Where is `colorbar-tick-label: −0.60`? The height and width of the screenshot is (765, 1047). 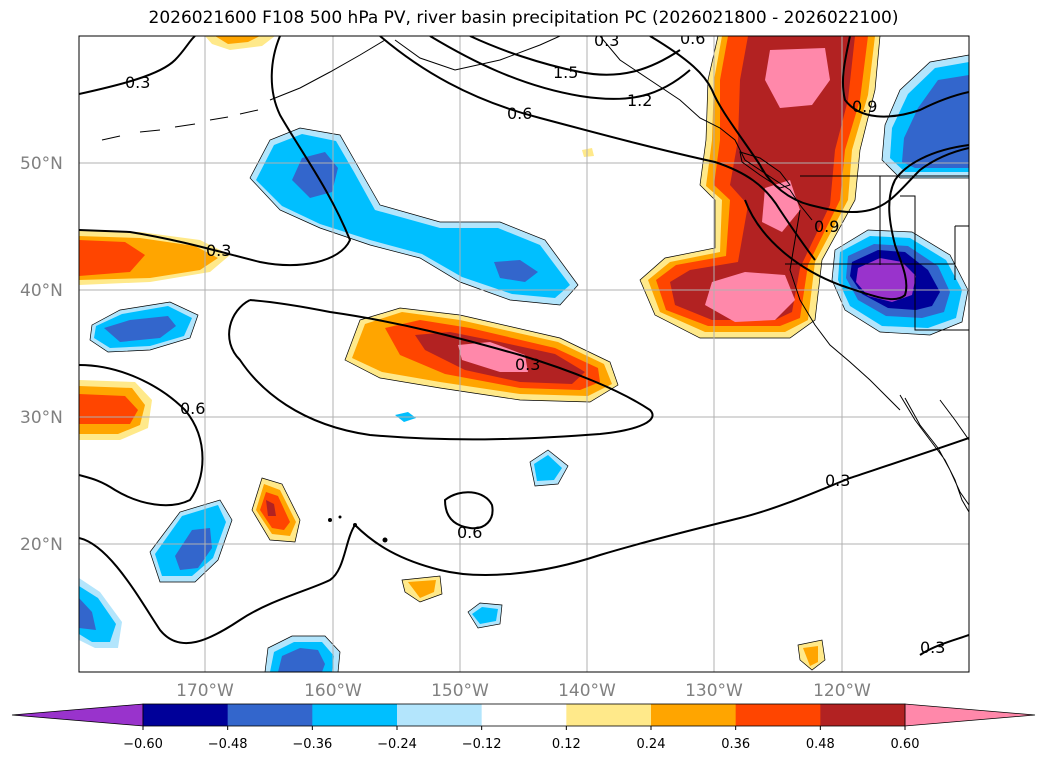
colorbar-tick-label: −0.60 is located at coordinates (143, 744).